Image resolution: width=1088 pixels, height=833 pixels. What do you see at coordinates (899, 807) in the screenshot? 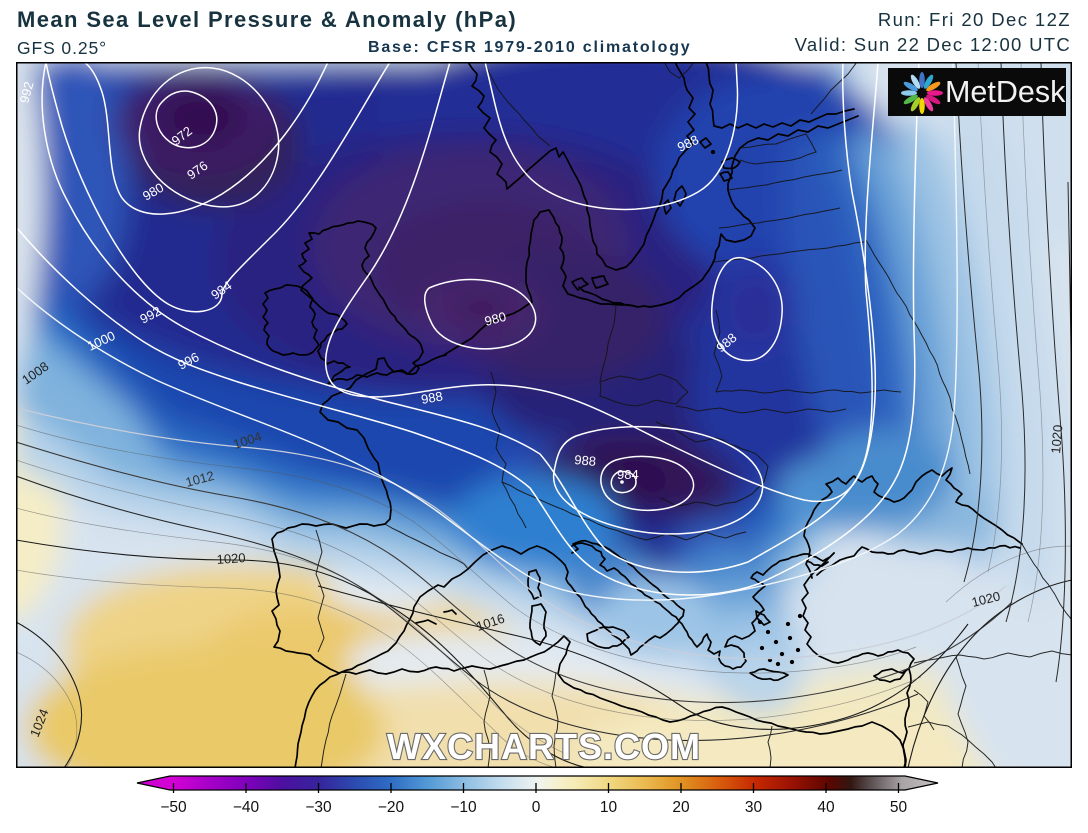
I see `svg-text: 50` at bounding box center [899, 807].